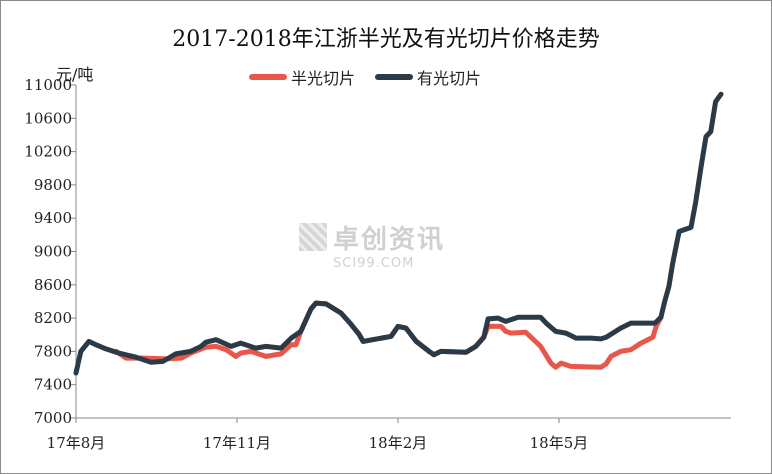  What do you see at coordinates (48, 118) in the screenshot?
I see `y-tick-label: 10600` at bounding box center [48, 118].